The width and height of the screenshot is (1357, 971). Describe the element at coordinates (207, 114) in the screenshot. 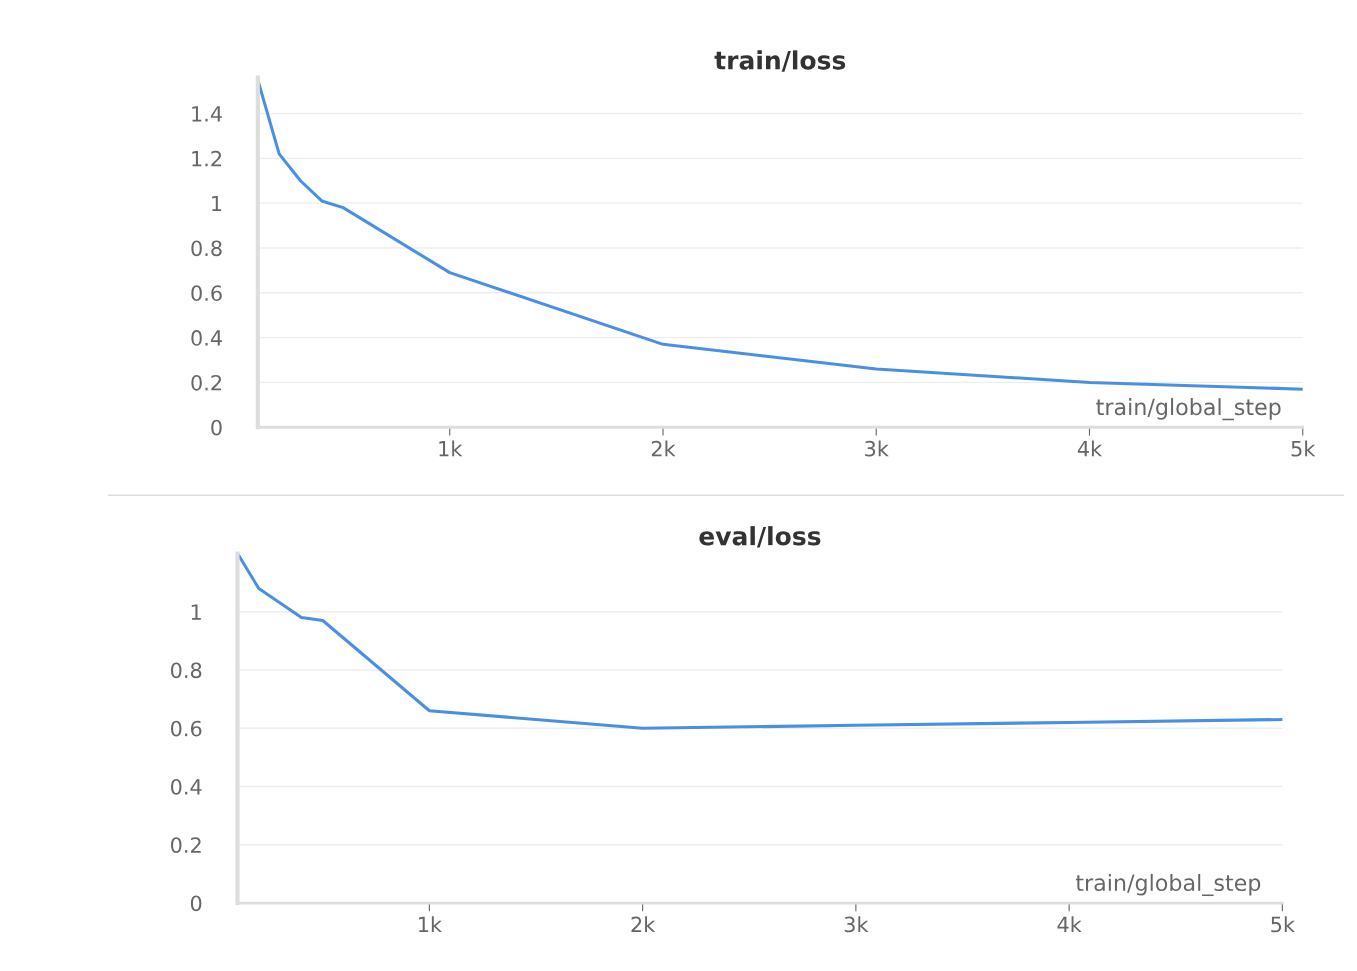

I see `y-tick-label: 1.4` at that location.